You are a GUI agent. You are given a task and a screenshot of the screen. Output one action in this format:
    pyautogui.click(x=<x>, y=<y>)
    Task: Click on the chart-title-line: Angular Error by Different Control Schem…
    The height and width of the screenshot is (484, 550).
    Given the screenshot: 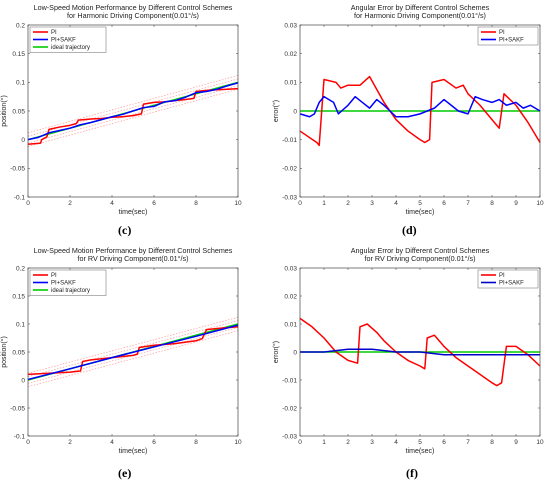 What is the action you would take?
    pyautogui.click(x=420, y=250)
    